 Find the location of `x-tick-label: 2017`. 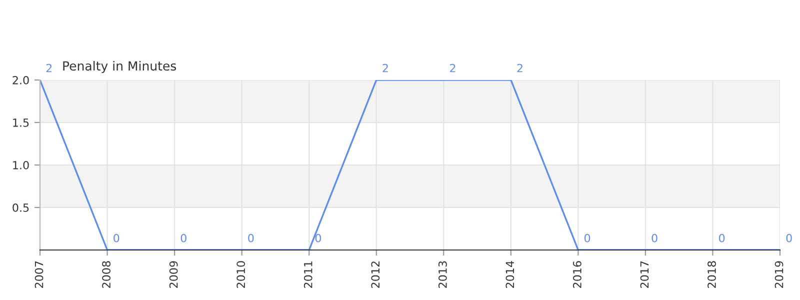

x-tick-label: 2017 is located at coordinates (644, 274).